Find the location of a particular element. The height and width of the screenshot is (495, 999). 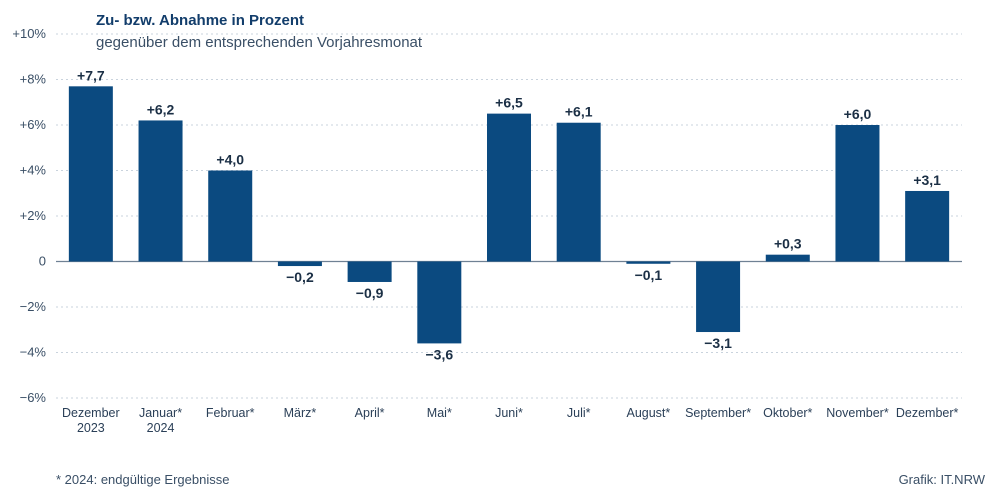

data-label: +0,3 is located at coordinates (788, 244).